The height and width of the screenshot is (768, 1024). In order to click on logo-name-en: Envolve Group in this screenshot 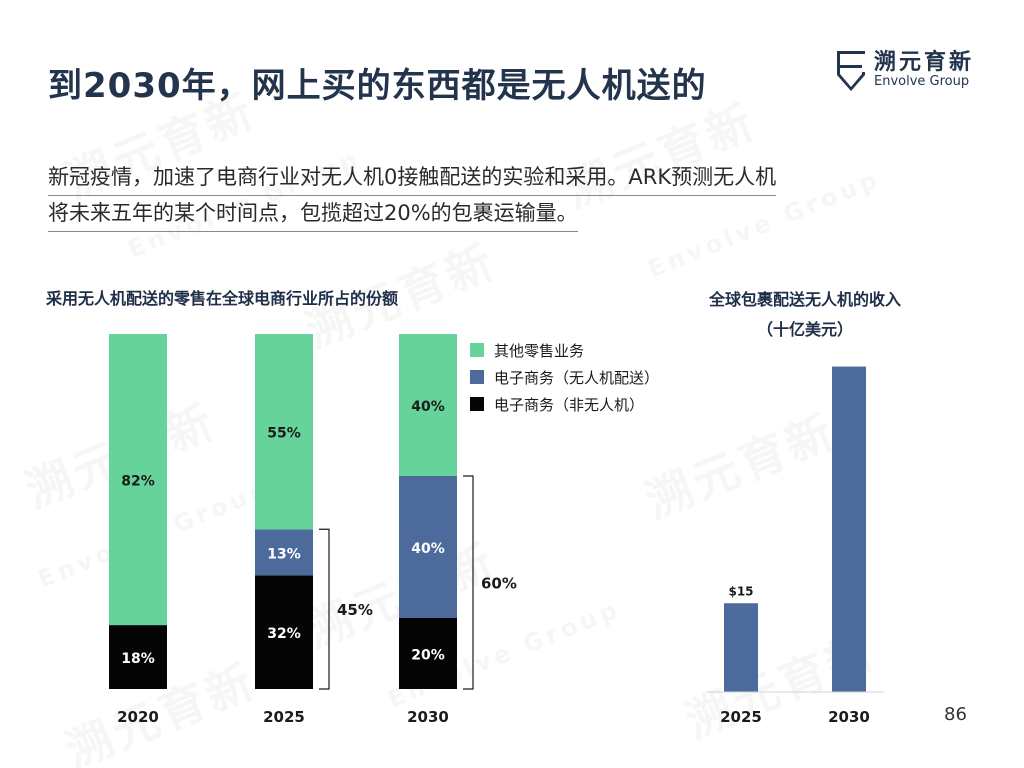, I will do `click(922, 81)`.